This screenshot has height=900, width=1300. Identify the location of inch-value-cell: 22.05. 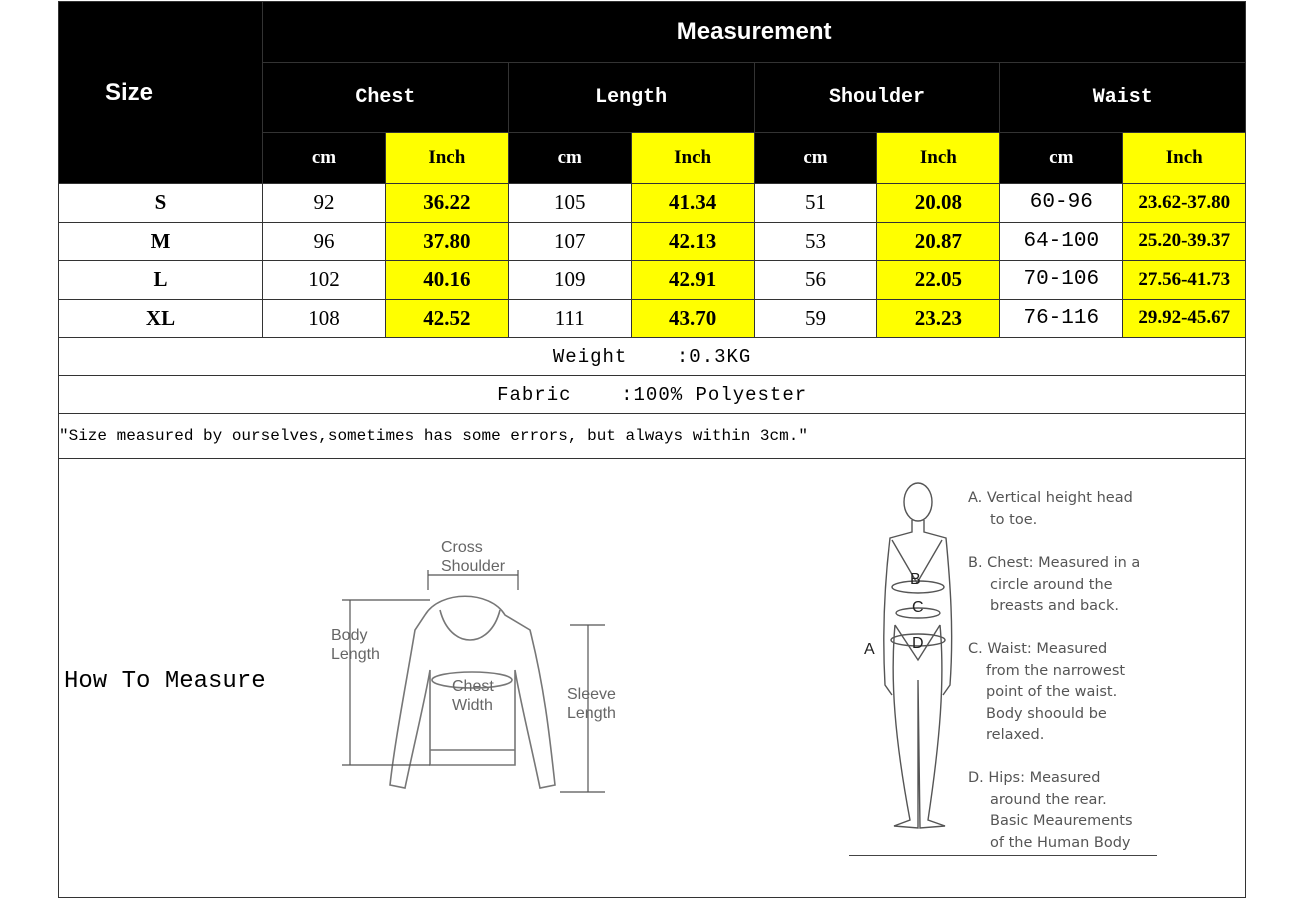
(938, 280).